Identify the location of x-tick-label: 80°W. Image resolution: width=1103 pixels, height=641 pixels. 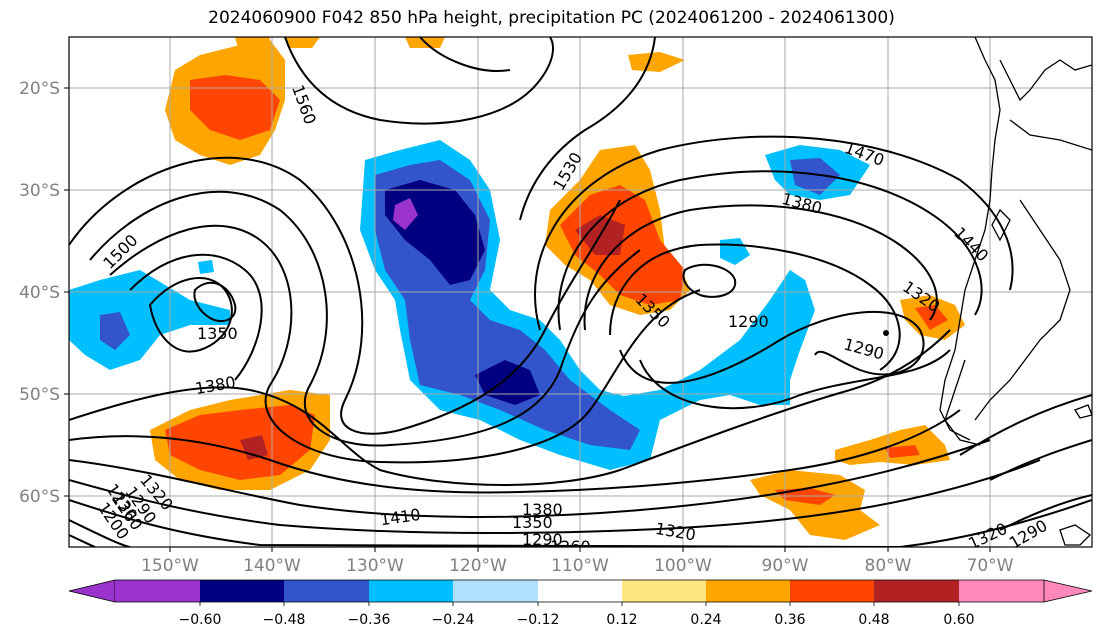
(888, 566).